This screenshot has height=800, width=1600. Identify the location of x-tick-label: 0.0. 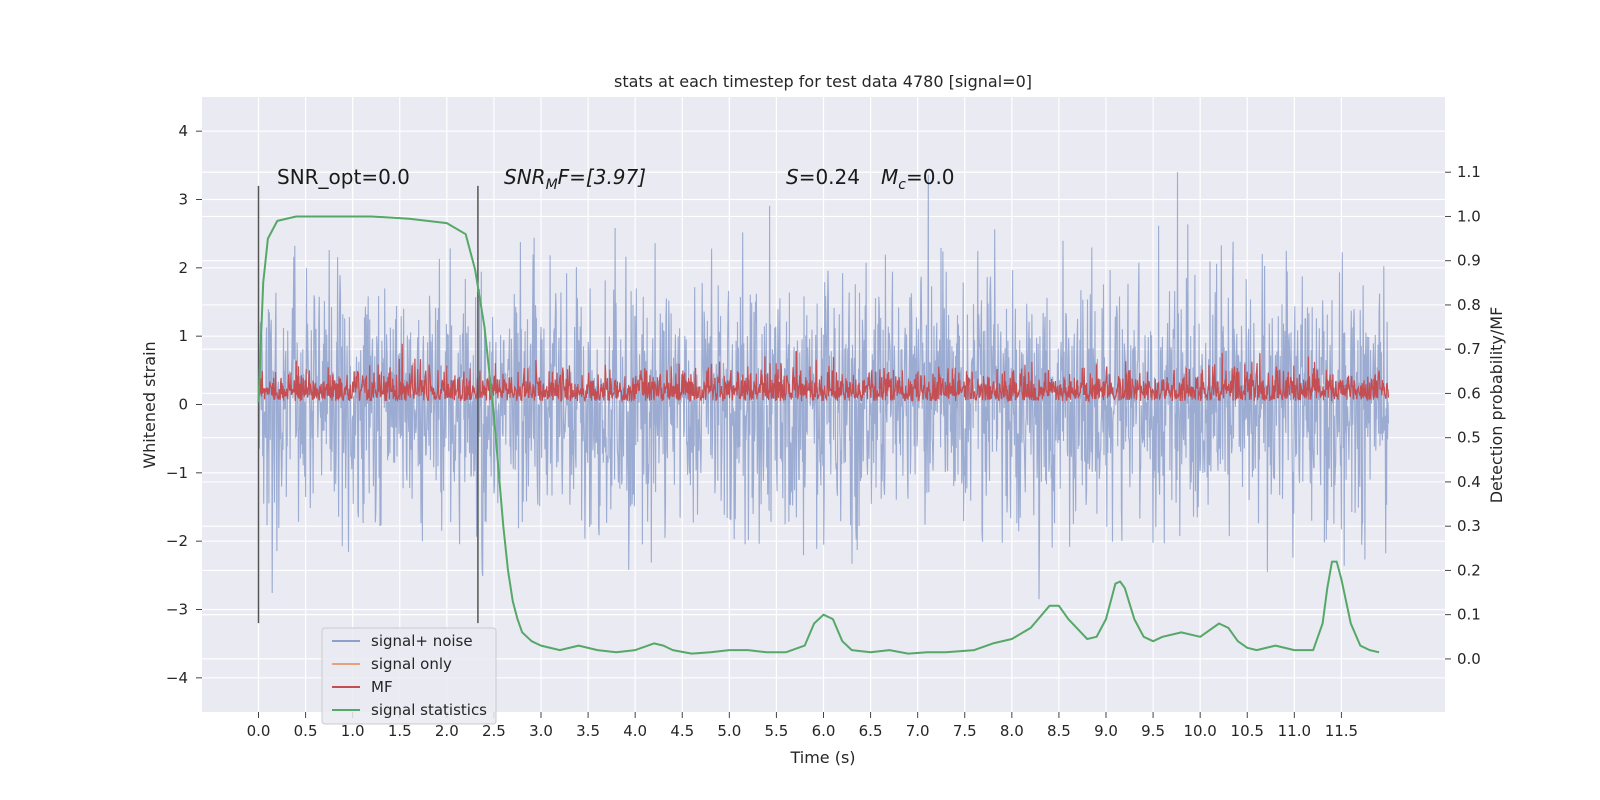
(259, 731).